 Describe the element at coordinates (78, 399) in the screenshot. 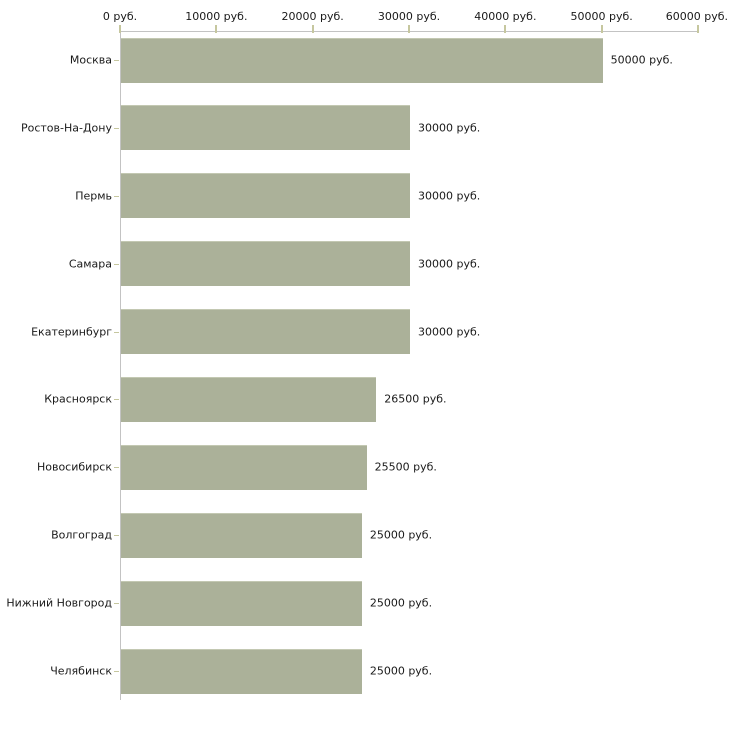

I see `category-label: Красноярск` at that location.